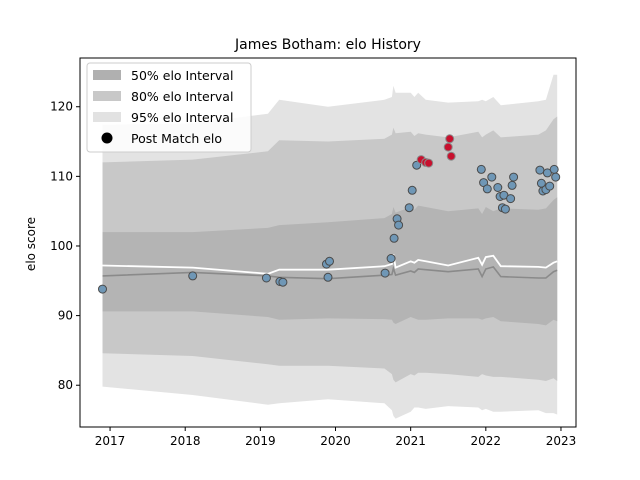  What do you see at coordinates (561, 441) in the screenshot?
I see `x-tick-label: 2023` at bounding box center [561, 441].